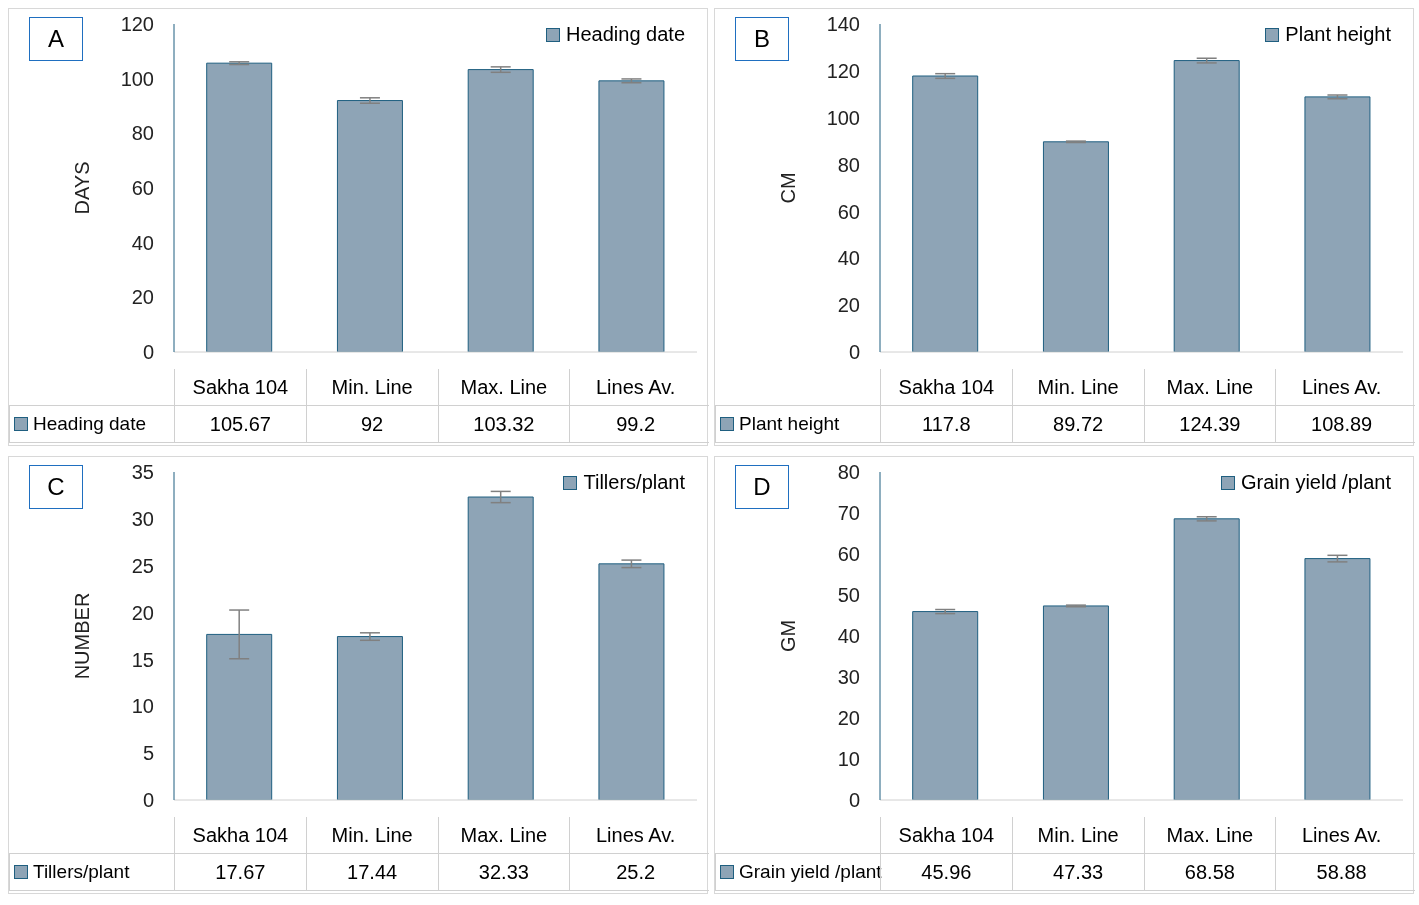 This screenshot has height=905, width=1419. Describe the element at coordinates (1341, 424) in the screenshot. I see `data-label: 108.89` at that location.